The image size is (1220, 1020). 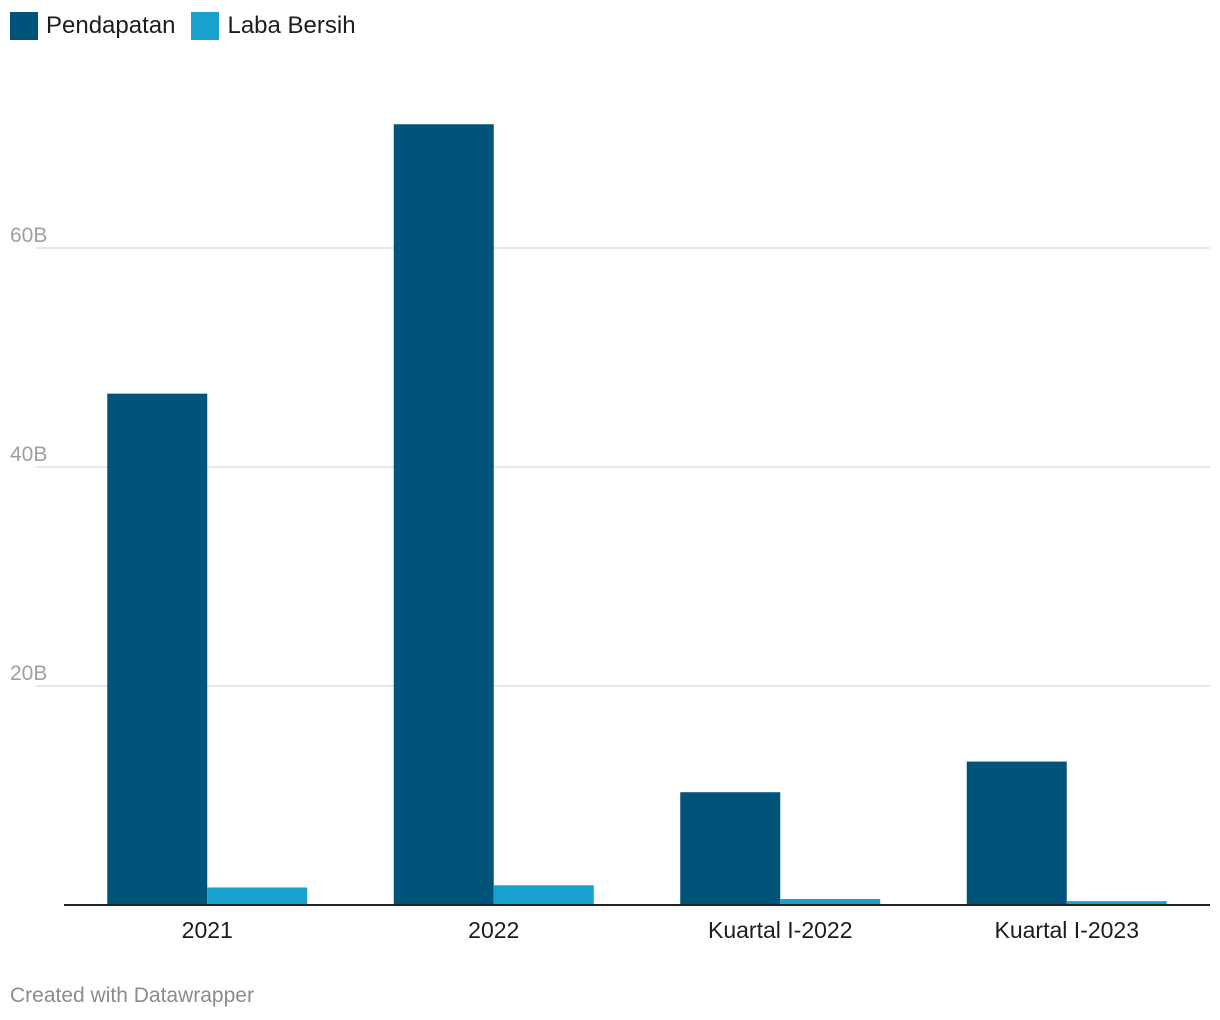 I want to click on y-tick-label: 60B, so click(x=28, y=235).